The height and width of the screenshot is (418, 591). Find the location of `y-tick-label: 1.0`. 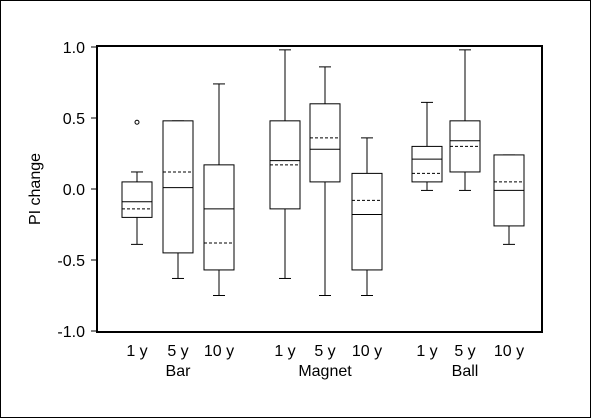

y-tick-label: 1.0 is located at coordinates (74, 48).